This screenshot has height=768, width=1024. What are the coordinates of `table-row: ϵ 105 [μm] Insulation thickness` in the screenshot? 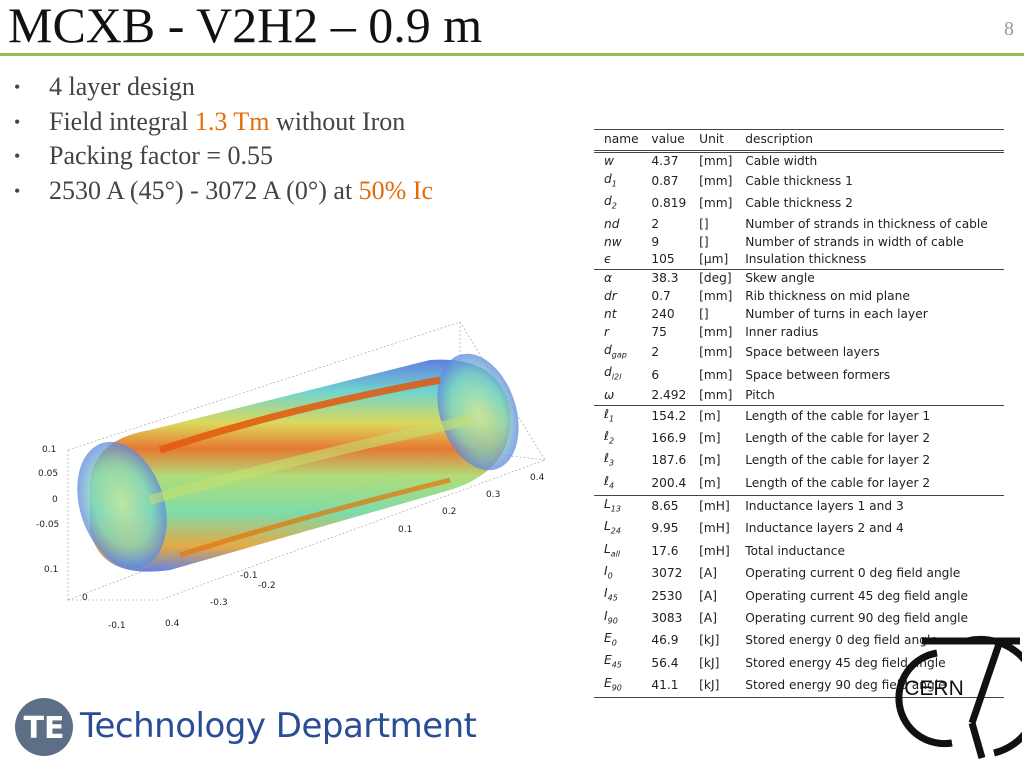 It's located at (799, 260).